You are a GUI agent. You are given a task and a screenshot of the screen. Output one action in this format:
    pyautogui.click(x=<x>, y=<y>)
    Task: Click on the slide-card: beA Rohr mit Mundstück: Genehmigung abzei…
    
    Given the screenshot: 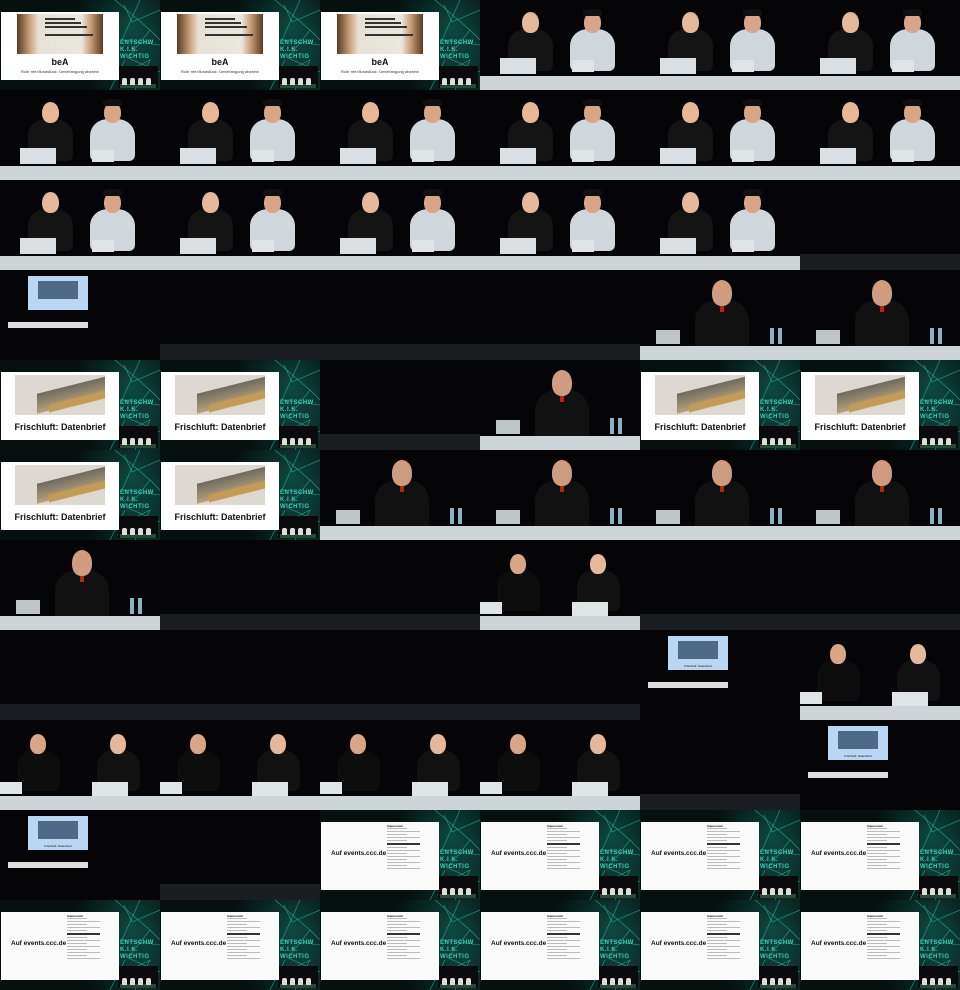 What is the action you would take?
    pyautogui.click(x=380, y=46)
    